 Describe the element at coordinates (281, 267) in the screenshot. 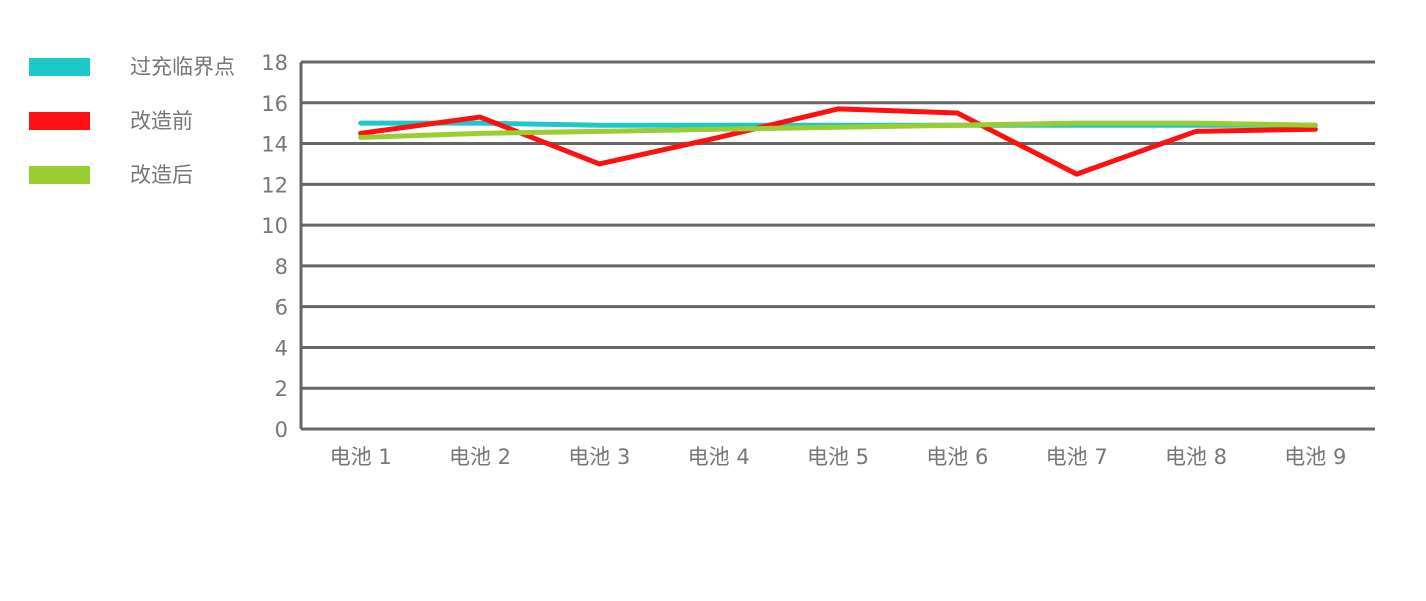

I see `y-tick-label: 8` at that location.